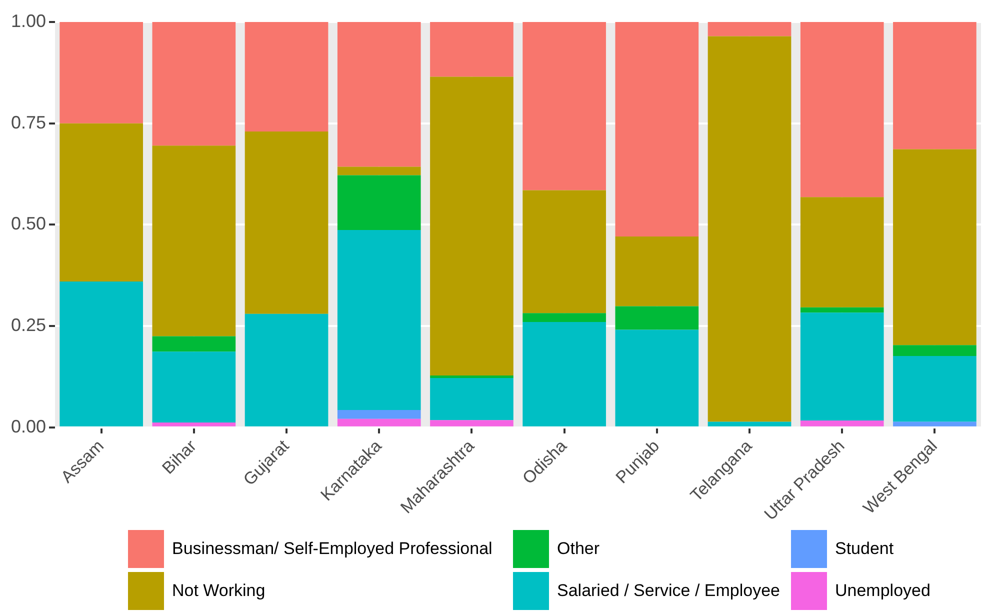  What do you see at coordinates (219, 591) in the screenshot?
I see `legend-label: Not Working` at bounding box center [219, 591].